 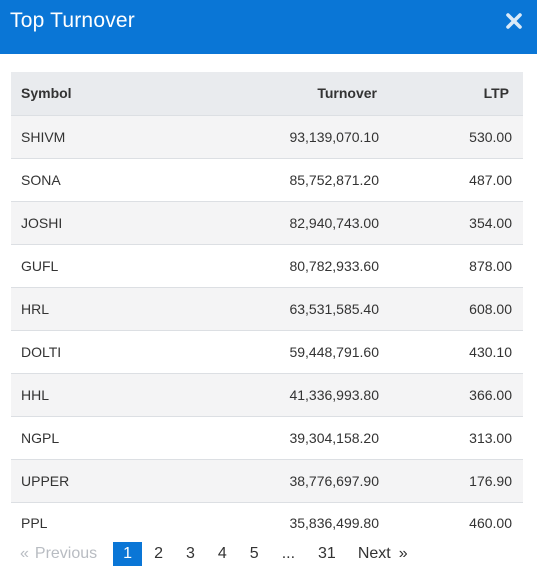 What do you see at coordinates (374, 553) in the screenshot?
I see `next-label: Next` at bounding box center [374, 553].